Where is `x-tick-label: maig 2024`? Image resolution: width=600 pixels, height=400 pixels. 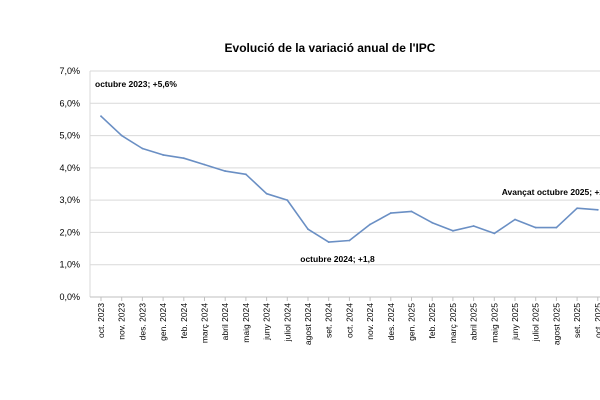 x-tick-label: maig 2024 is located at coordinates (246, 323).